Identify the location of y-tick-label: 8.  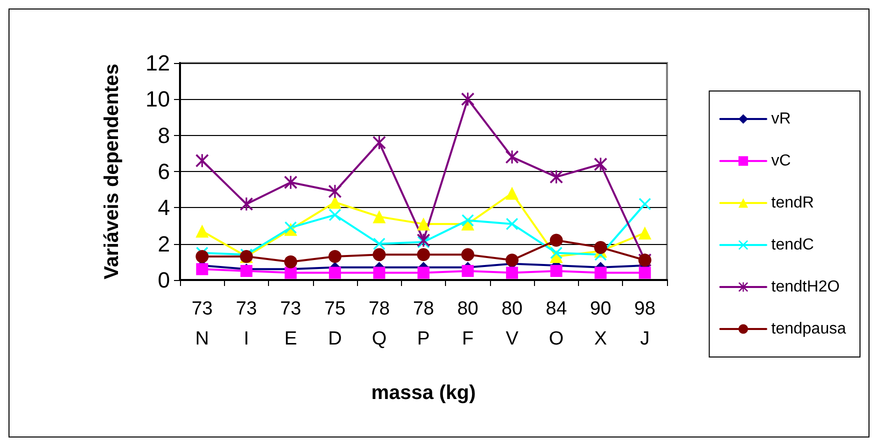
(164, 135).